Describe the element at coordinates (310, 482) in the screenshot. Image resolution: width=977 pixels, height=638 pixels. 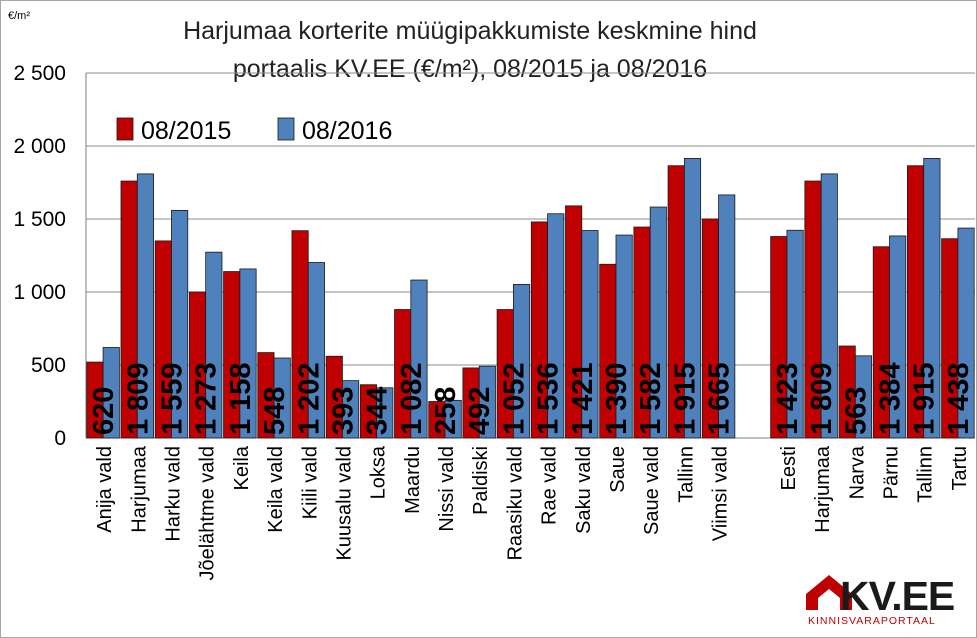
I see `x-category-label: Kiili vald` at that location.